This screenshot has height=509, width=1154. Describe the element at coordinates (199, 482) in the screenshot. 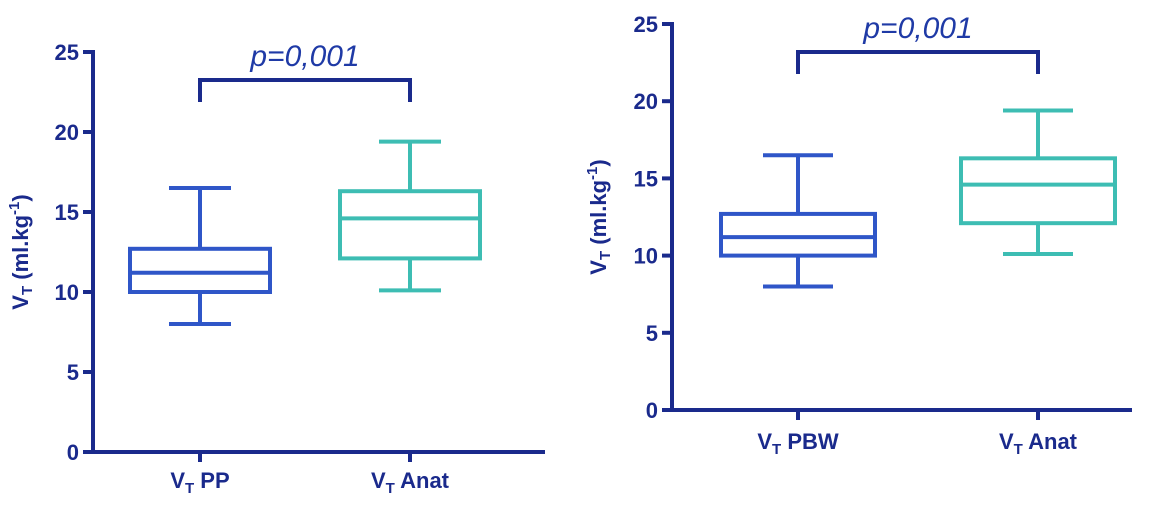

I see `x-tick-label: VT PP` at that location.